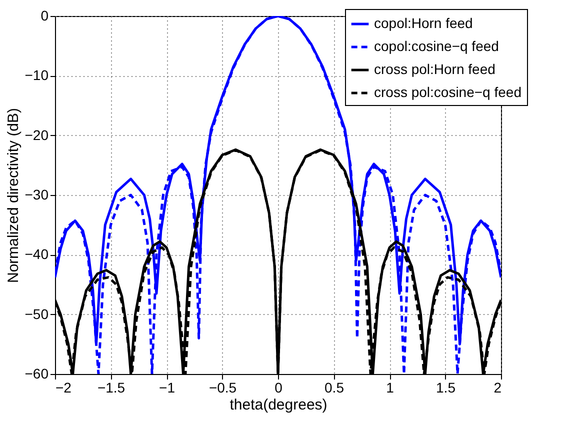 The width and height of the screenshot is (574, 425). I want to click on y-tick-label: −20, so click(36, 134).